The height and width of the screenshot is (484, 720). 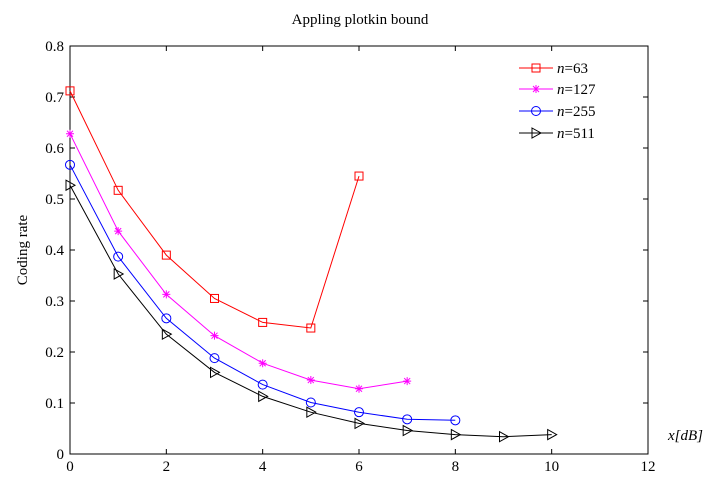 What do you see at coordinates (580, 134) in the screenshot?
I see `legend-label-value: =511` at bounding box center [580, 134].